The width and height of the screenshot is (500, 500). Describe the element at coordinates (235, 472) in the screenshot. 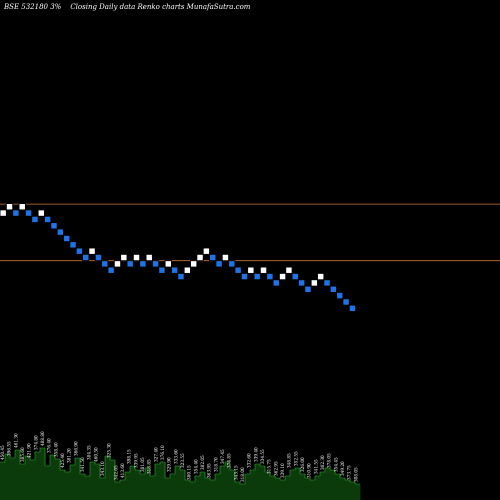

I see `volume-label: 343.15` at that location.